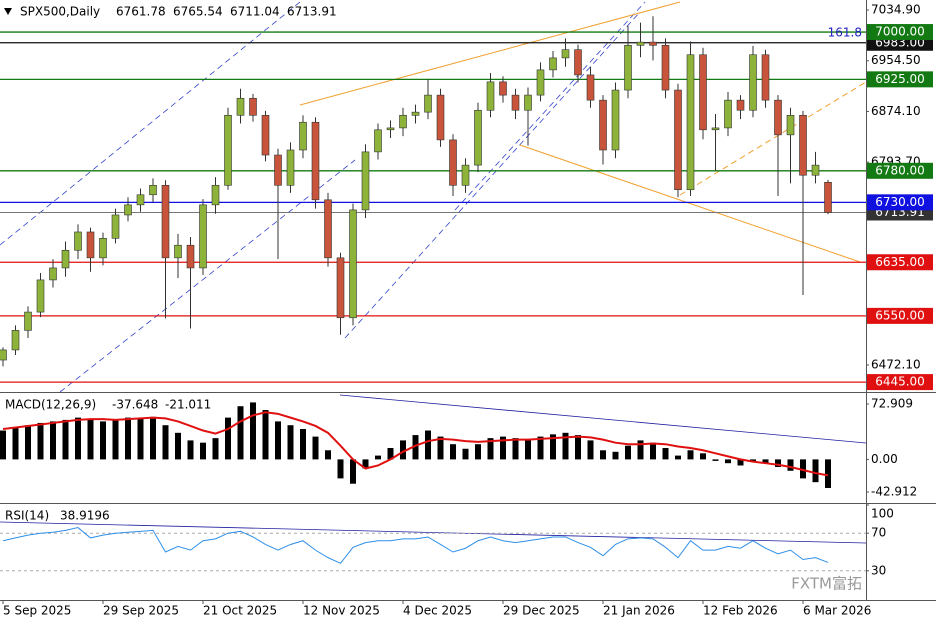 This screenshot has height=628, width=936. I want to click on x-tick-label: 5 Sep 2025, so click(37, 611).